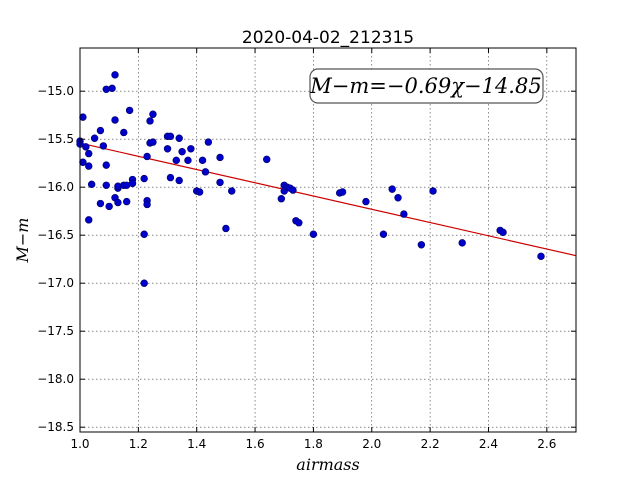 The width and height of the screenshot is (640, 480). What do you see at coordinates (327, 464) in the screenshot?
I see `x-axis-label: airmass` at bounding box center [327, 464].